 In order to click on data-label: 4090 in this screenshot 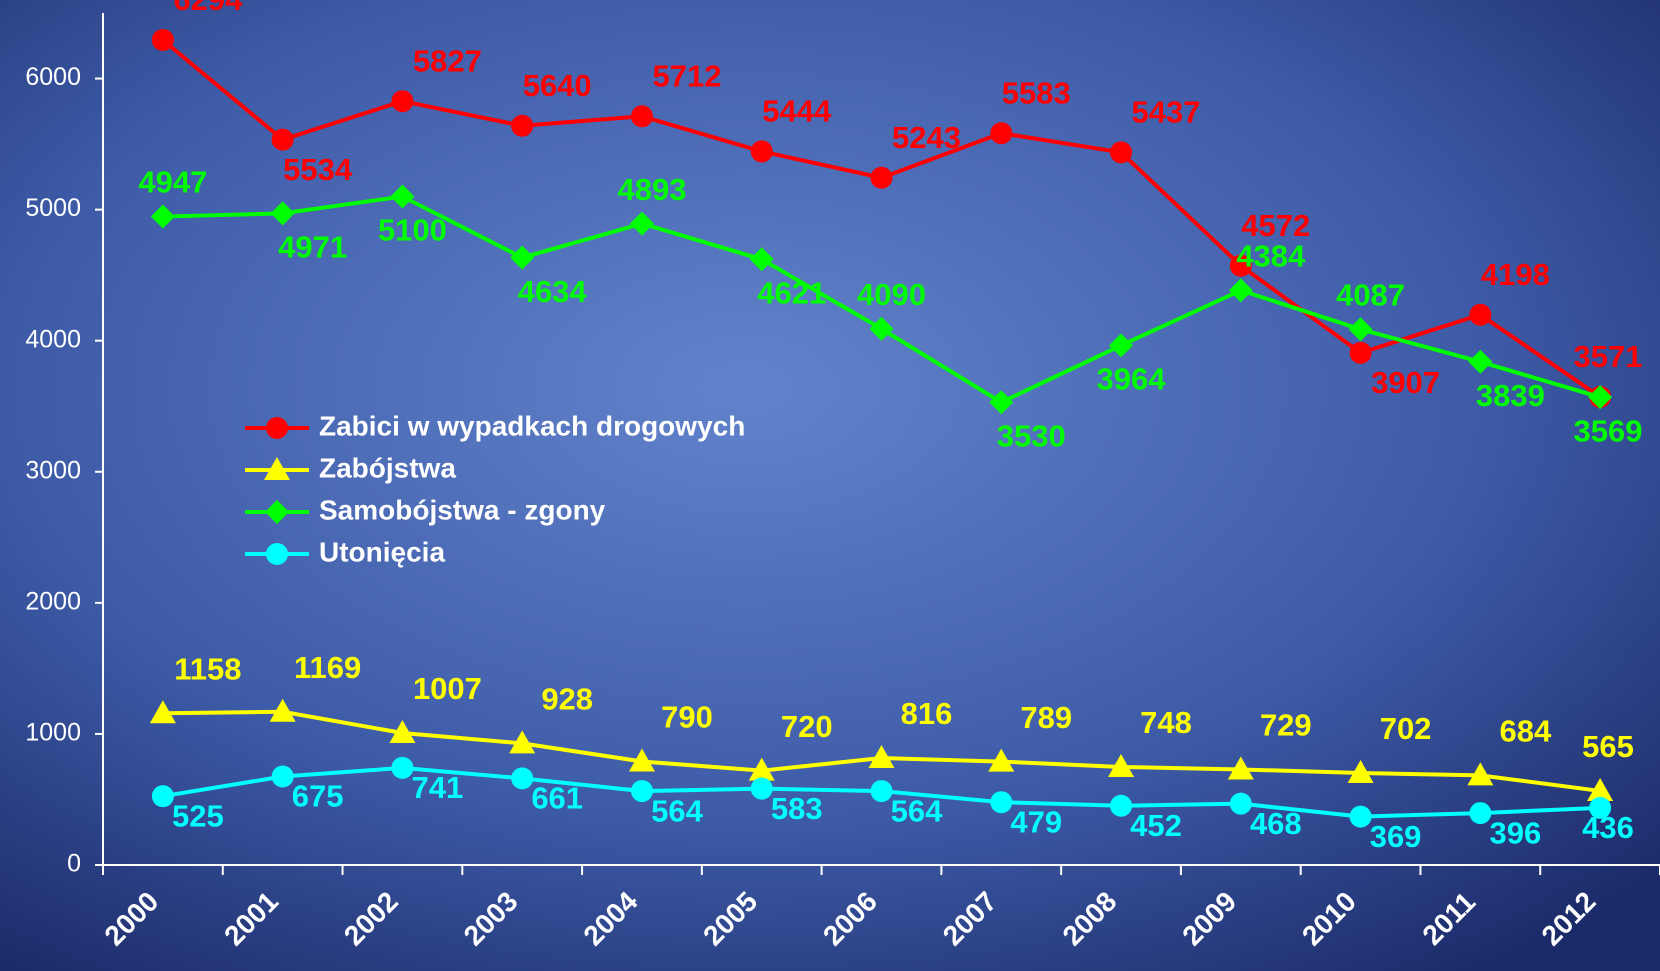, I will do `click(891, 294)`.